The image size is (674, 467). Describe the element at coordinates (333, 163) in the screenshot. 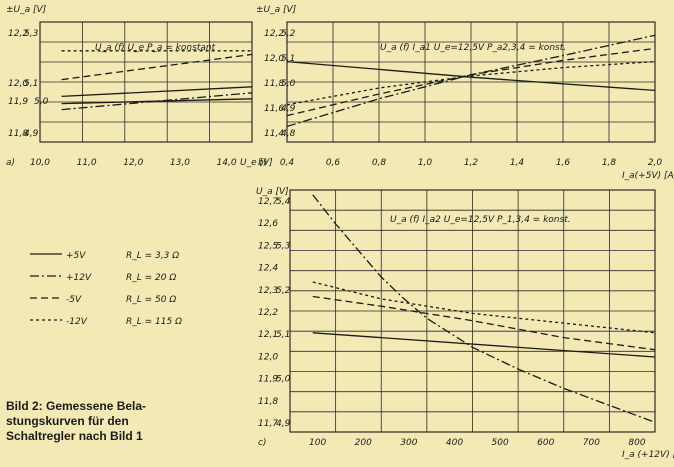

I see `x-tick-label: 0,6` at that location.